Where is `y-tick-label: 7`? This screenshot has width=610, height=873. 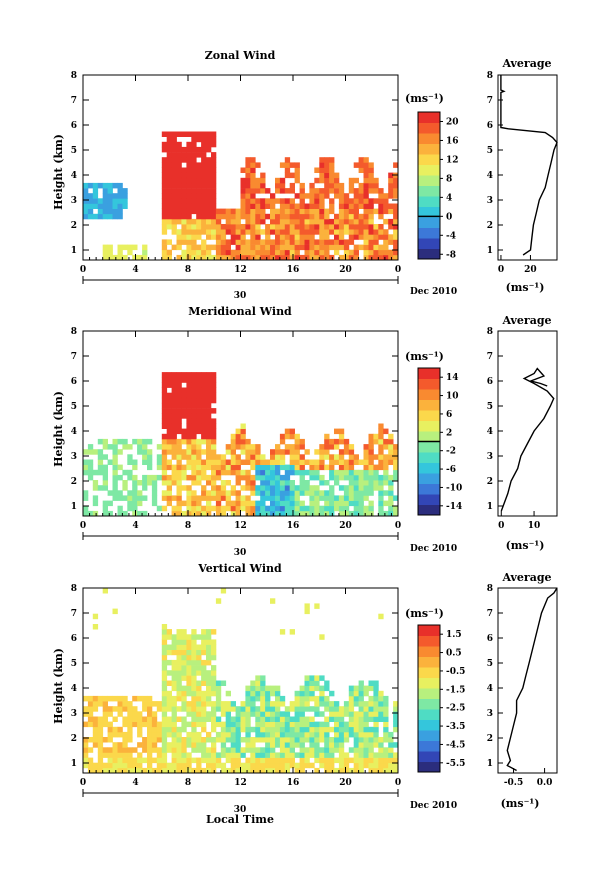
y-tick-label: 7 is located at coordinates (74, 101).